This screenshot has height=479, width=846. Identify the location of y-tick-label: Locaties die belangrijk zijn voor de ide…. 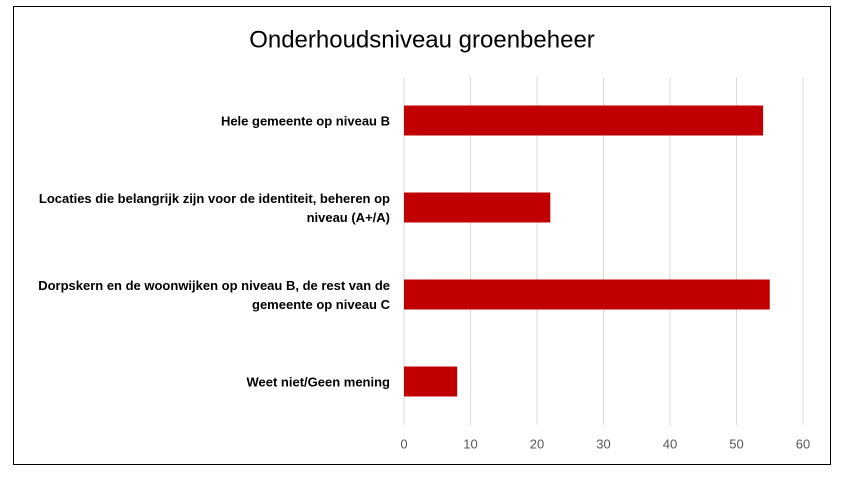
(214, 207).